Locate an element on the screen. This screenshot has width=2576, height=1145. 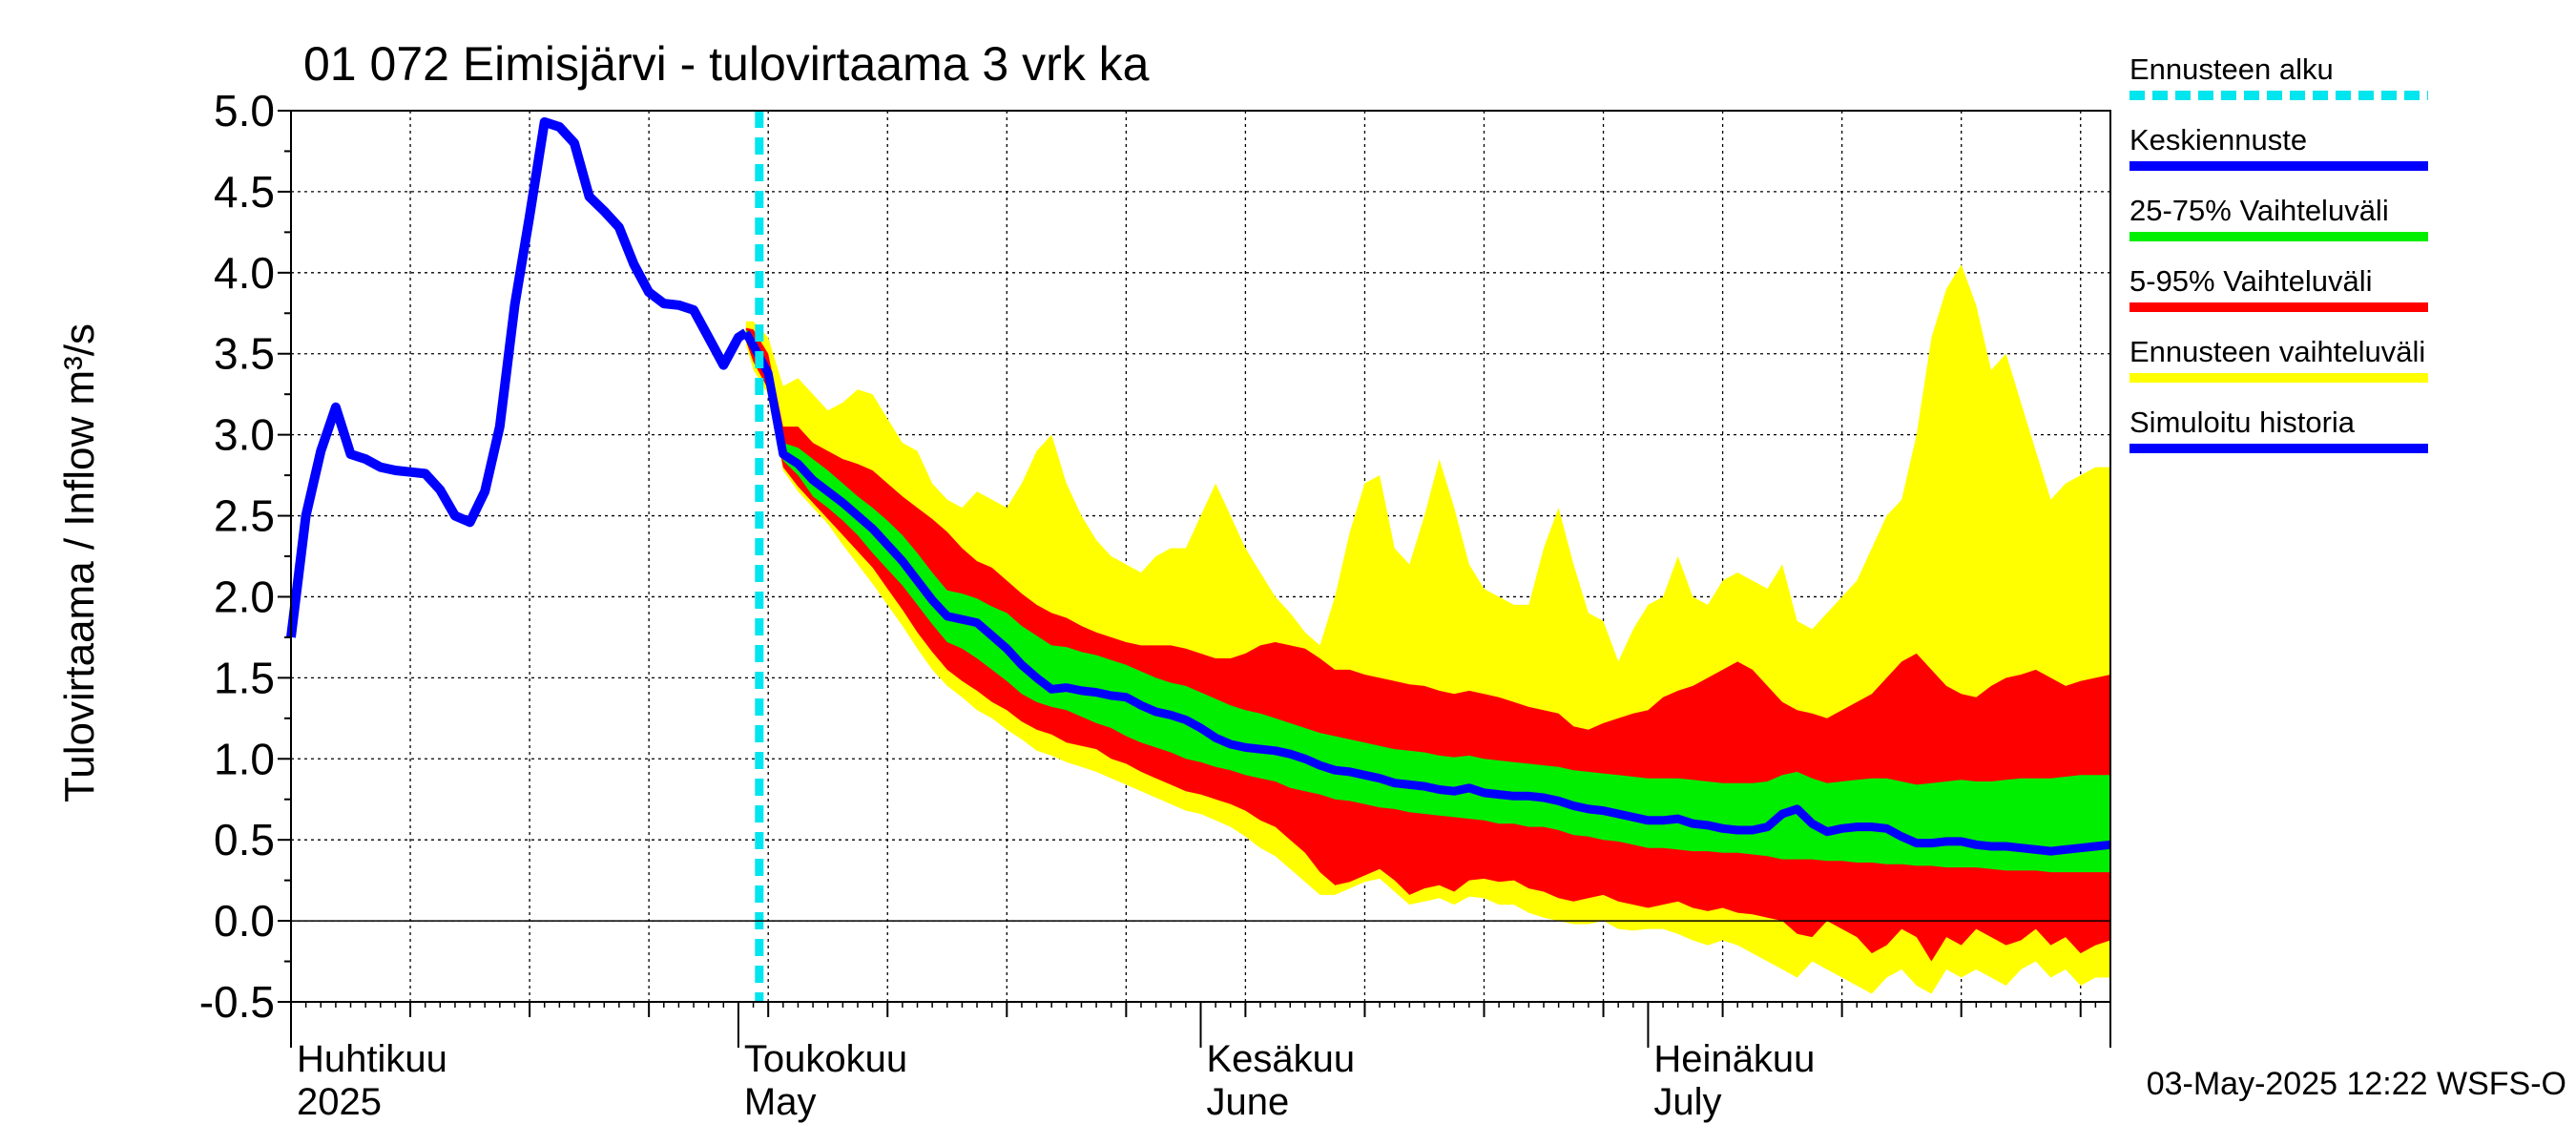
y-tick-label: 5.0 is located at coordinates (244, 110).